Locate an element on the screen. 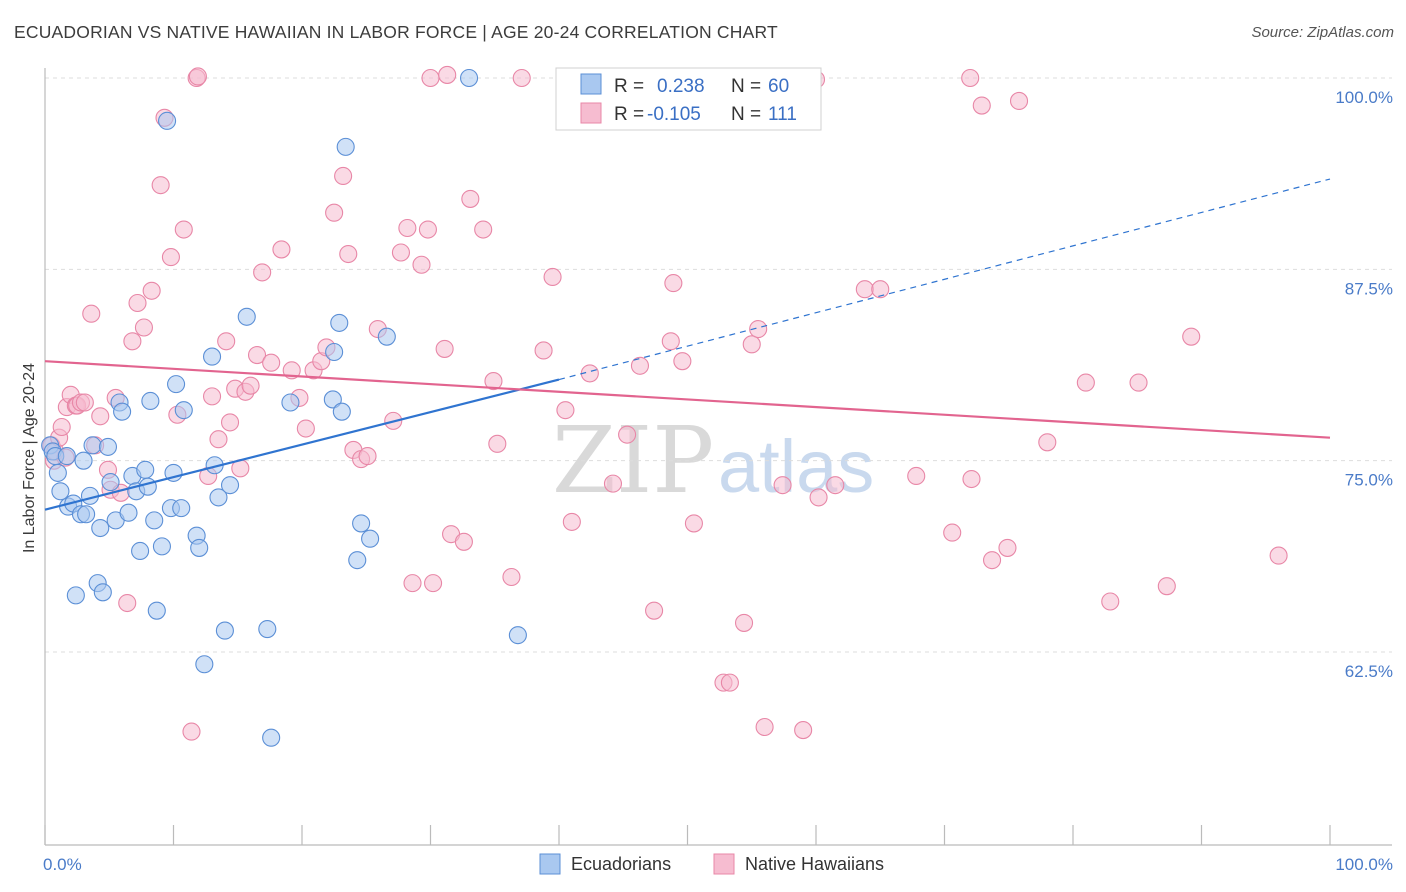  y-tick-labels: 100.0% 87.5% 75.0% 62.5% is located at coordinates (1364, 384).